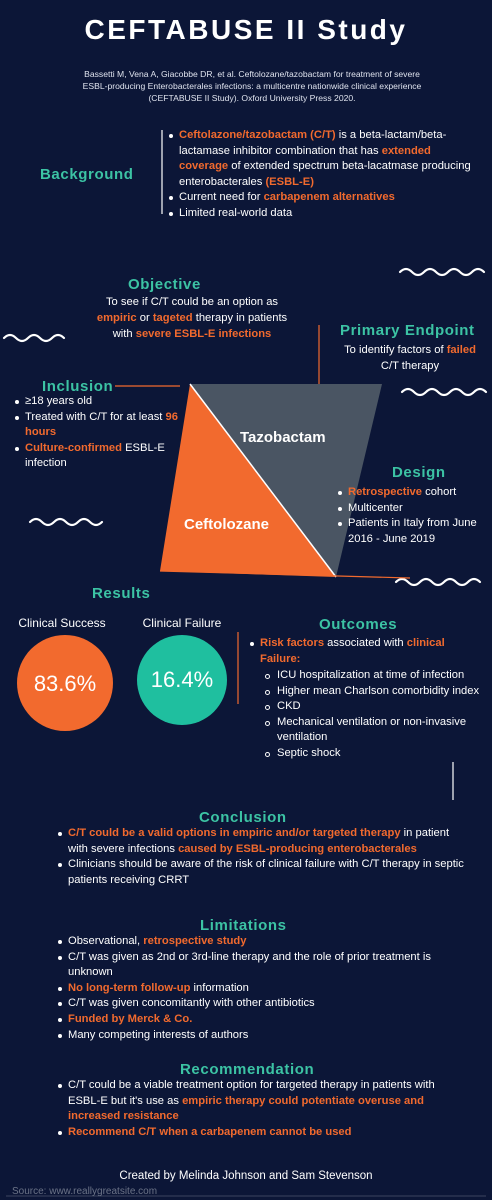 The height and width of the screenshot is (1200, 492). What do you see at coordinates (285, 574) in the screenshot?
I see `divider` at bounding box center [285, 574].